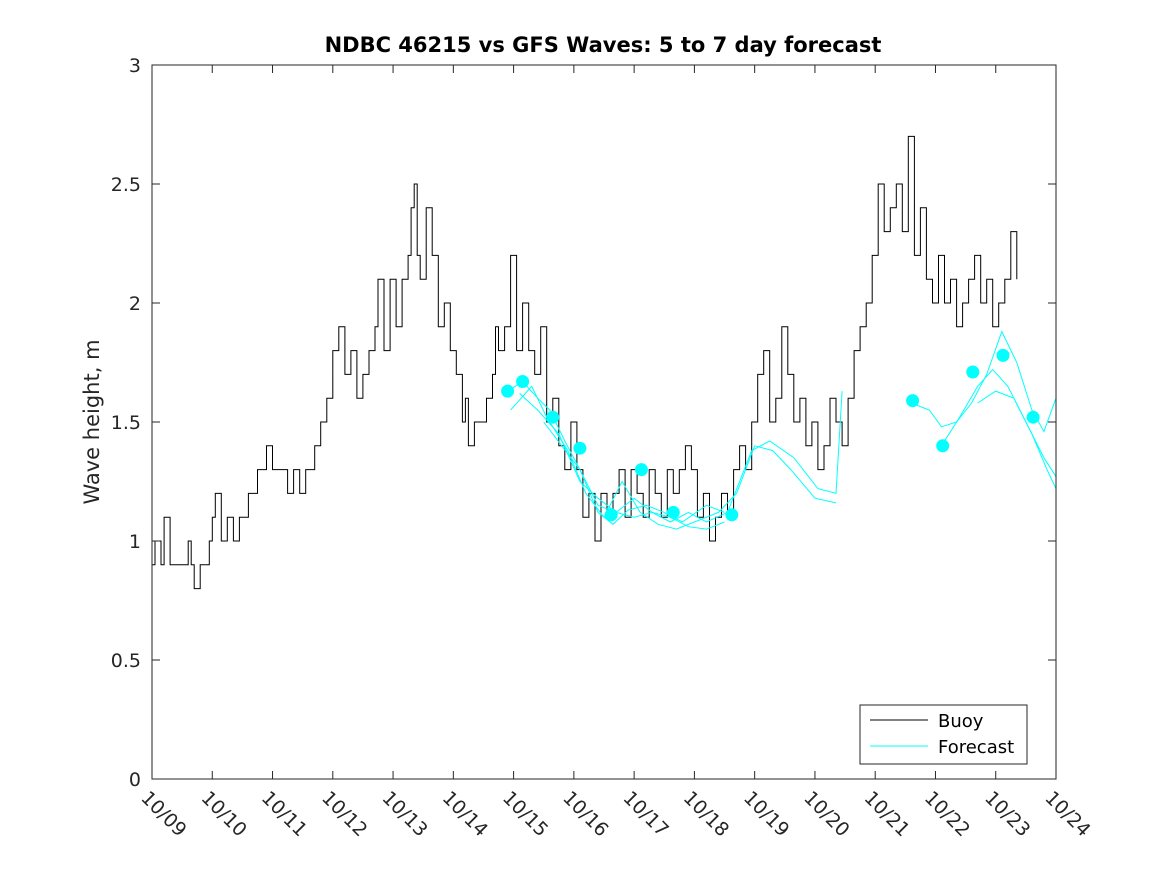 This screenshot has width=1167, height=875. I want to click on legend: Buoy Forecast, so click(943, 734).